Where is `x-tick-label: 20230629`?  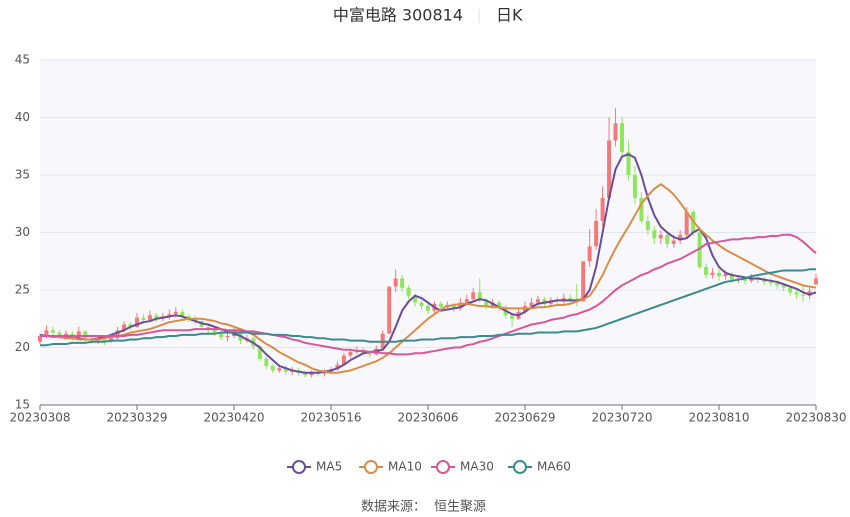 x-tick-label: 20230629 is located at coordinates (524, 418).